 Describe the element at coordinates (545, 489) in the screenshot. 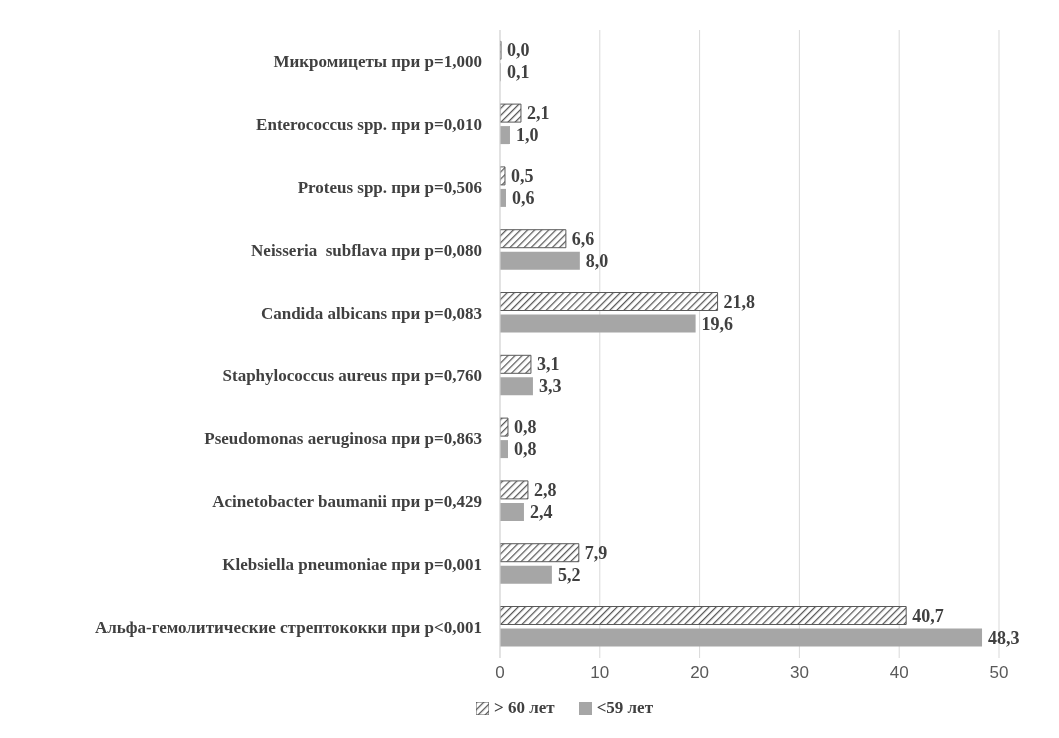

I see `data-label: 2,8` at that location.